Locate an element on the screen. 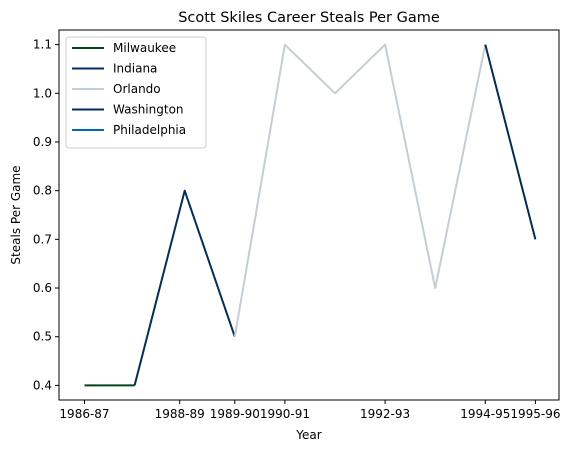 The image size is (573, 453). series-line-indiana is located at coordinates (184, 287).